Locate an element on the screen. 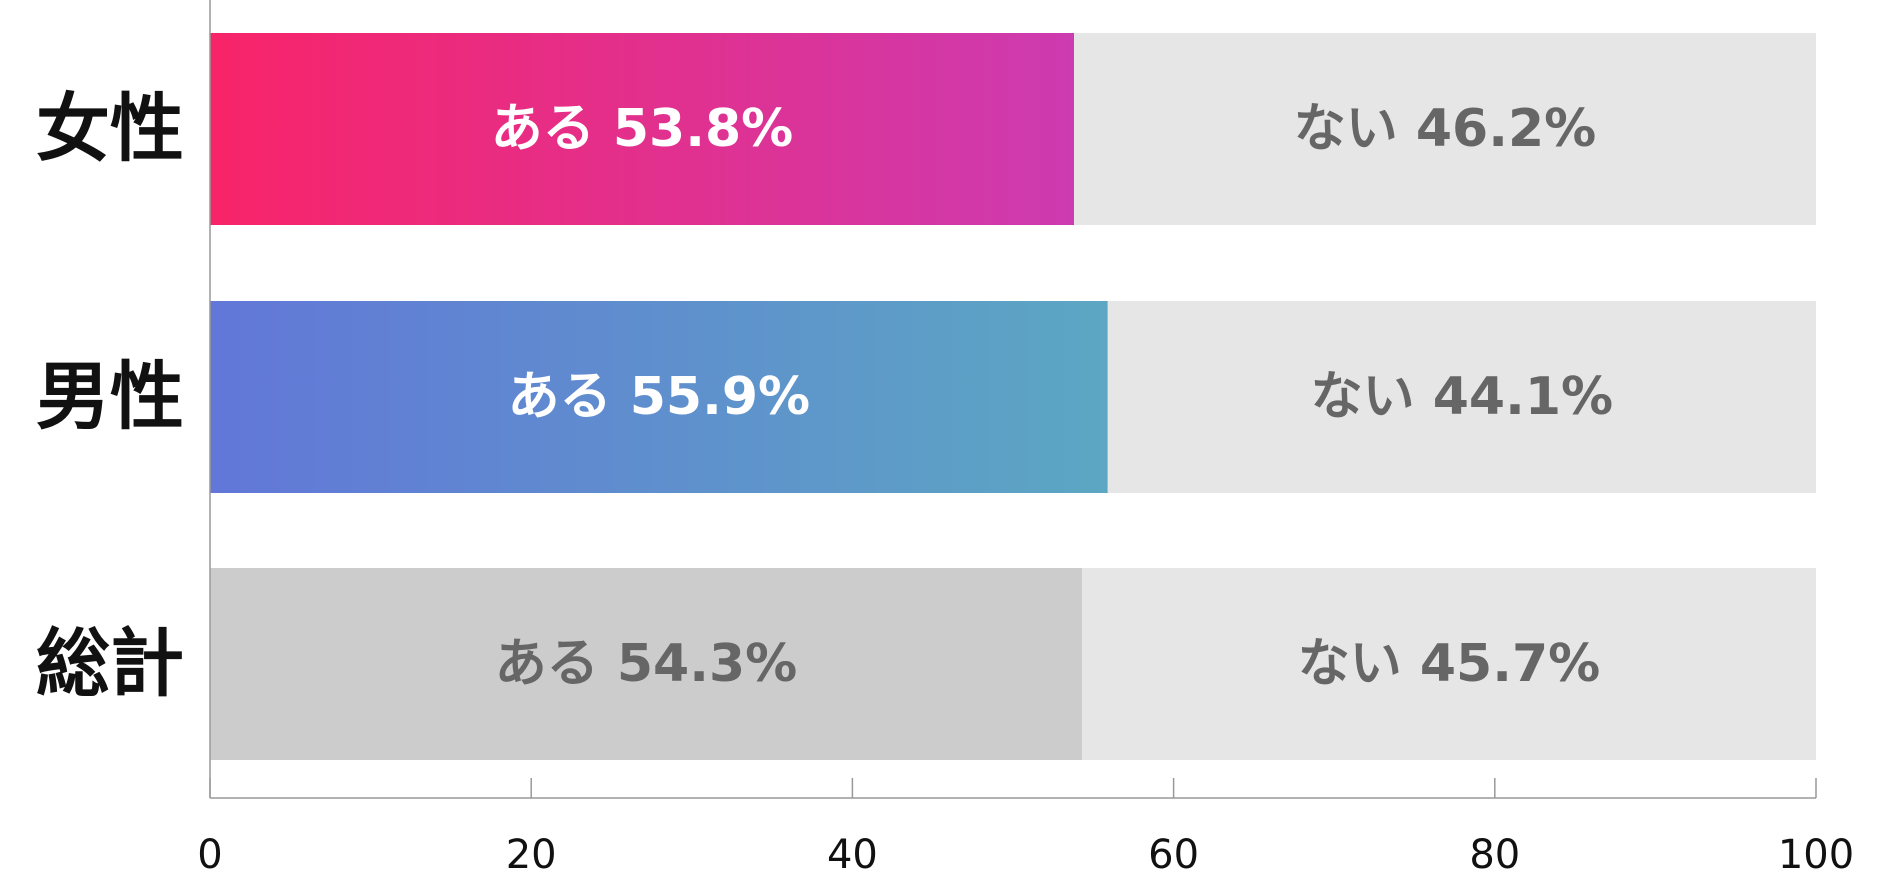 Image resolution: width=1888 pixels, height=893 pixels. bar-cat-1-yes is located at coordinates (659, 397).